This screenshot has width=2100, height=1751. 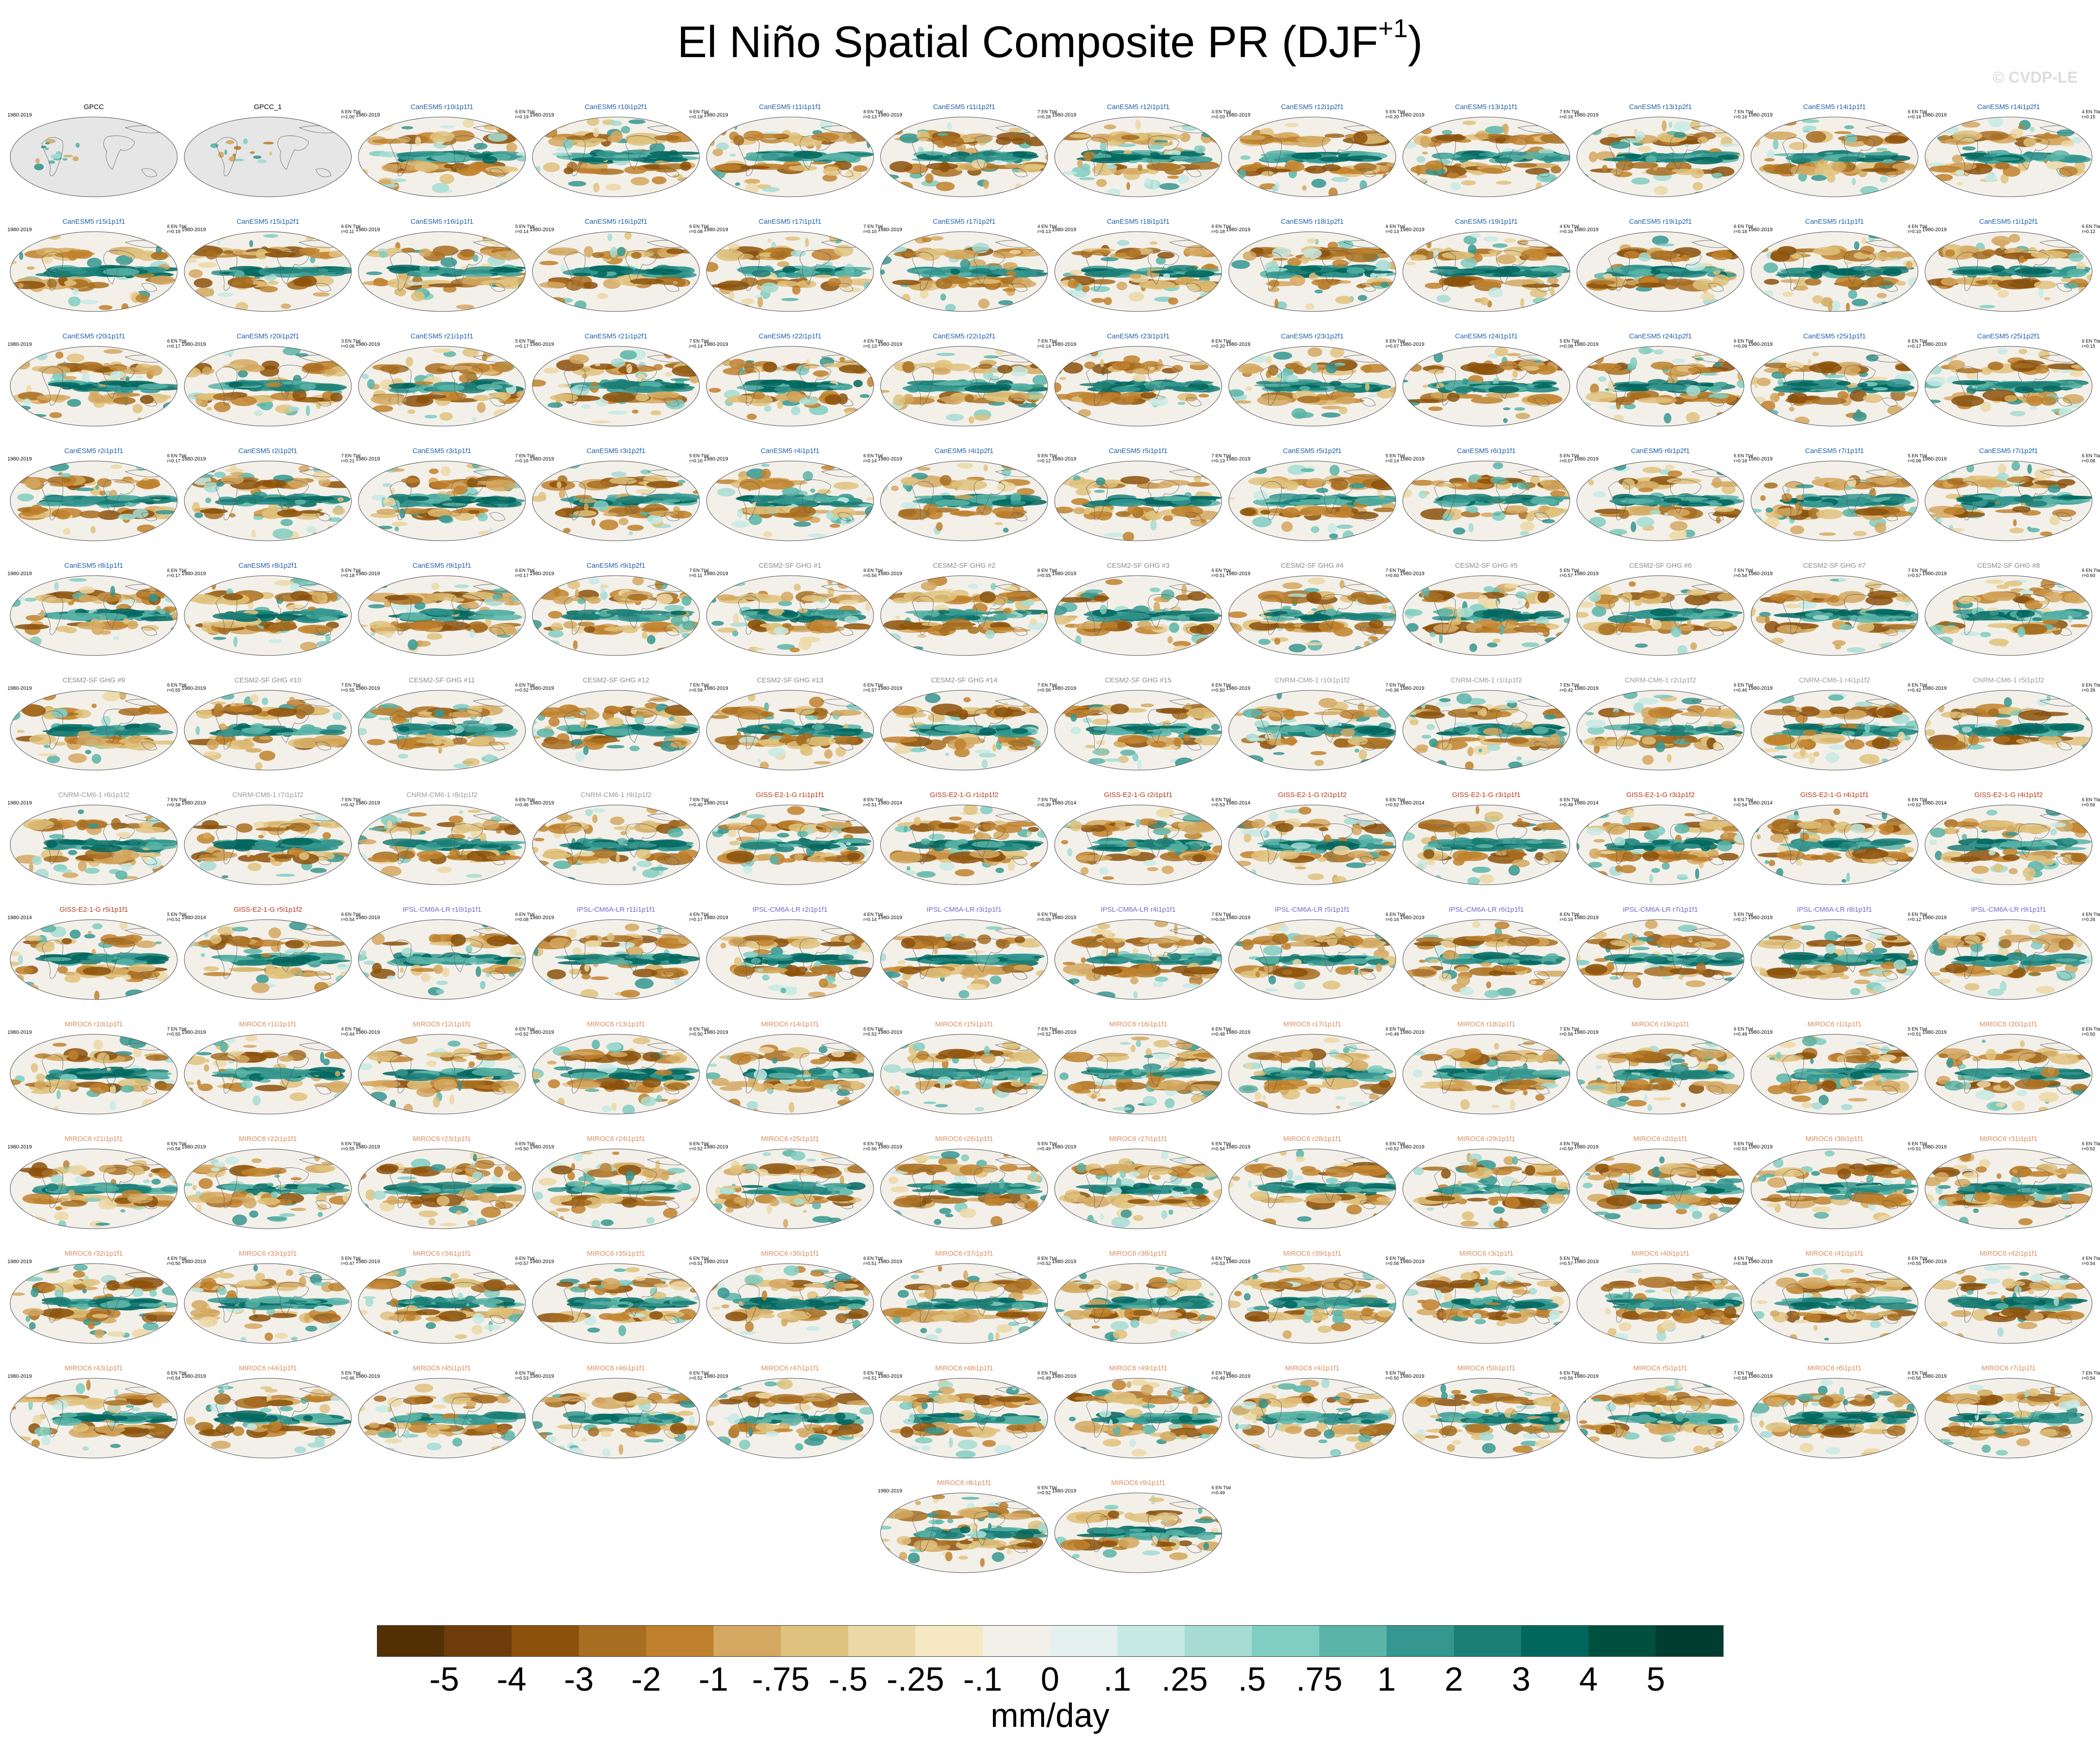 I want to click on panel-stat: 7 EN Ttal r=0.59, so click(x=699, y=688).